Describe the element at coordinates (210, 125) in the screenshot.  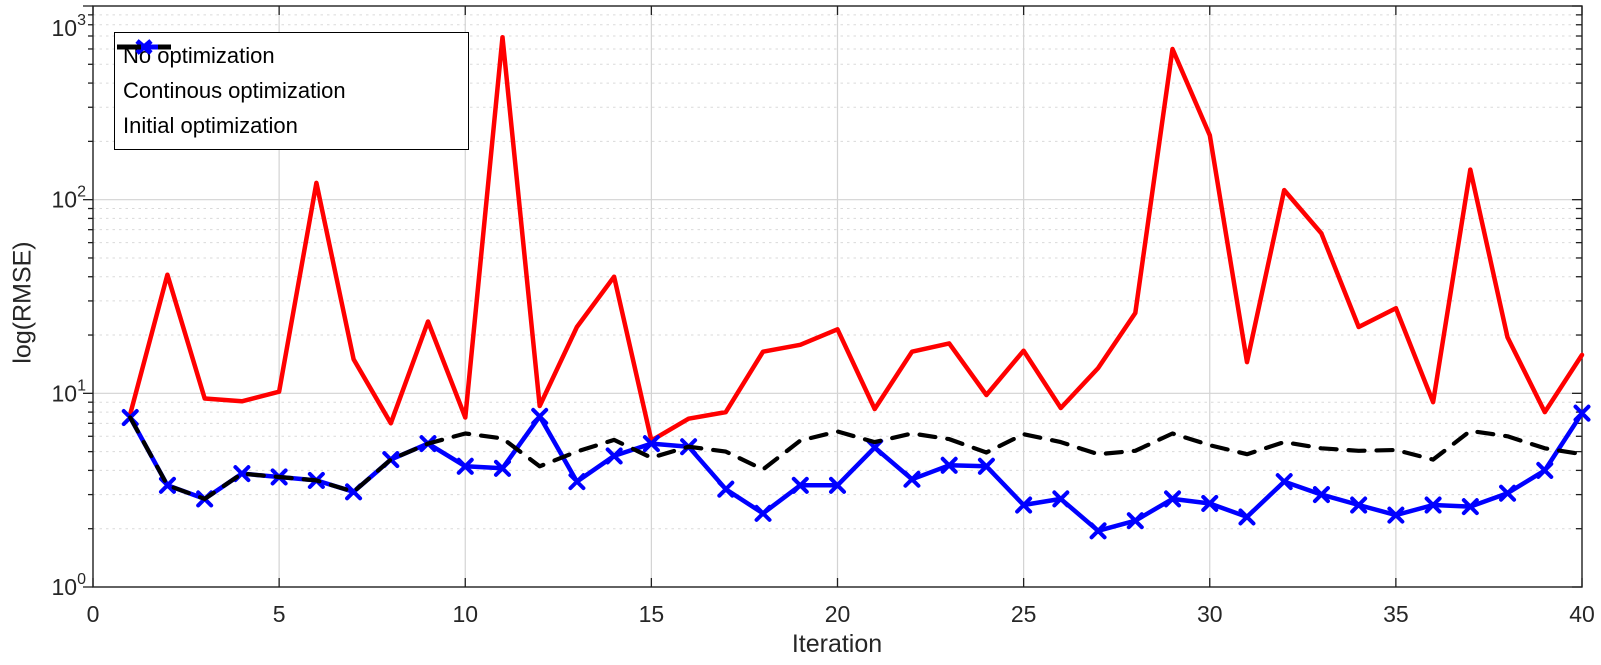
I see `legend-label: Initial optimization` at that location.